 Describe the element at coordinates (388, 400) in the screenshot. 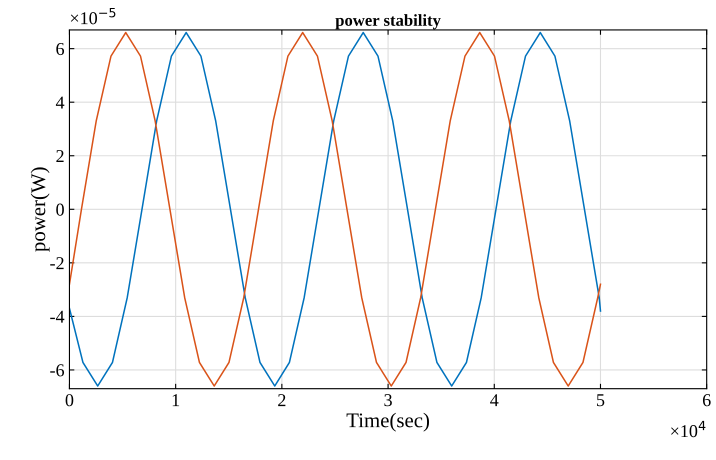

I see `x-tick-label: 3` at that location.